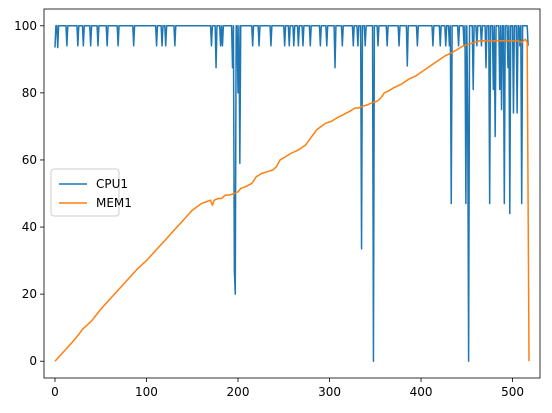 This screenshot has width=552, height=413. I want to click on legend: CPU1 MEM1, so click(91, 192).